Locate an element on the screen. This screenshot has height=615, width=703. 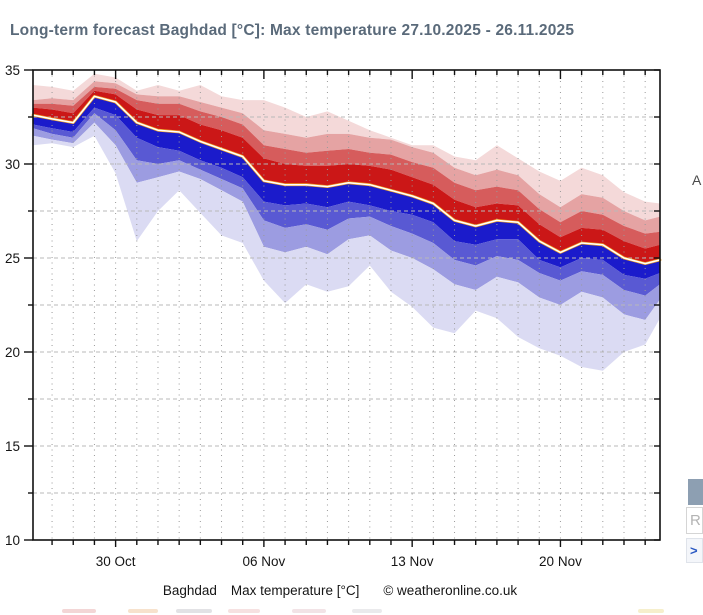
svg-text: 20 Nov is located at coordinates (560, 561).